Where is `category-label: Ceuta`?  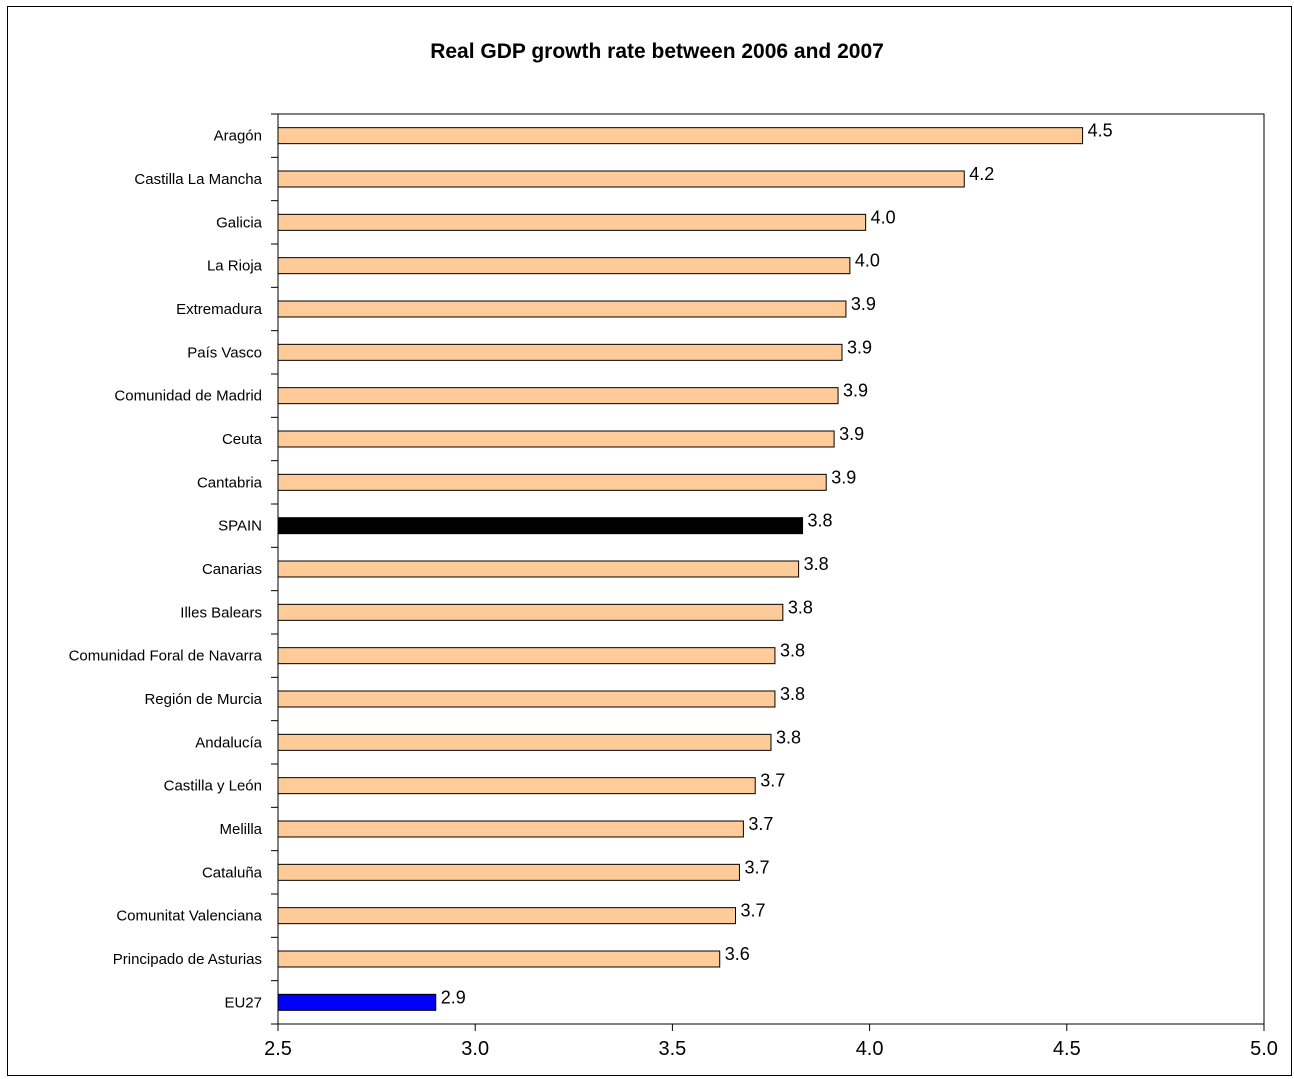
category-label: Ceuta is located at coordinates (242, 439).